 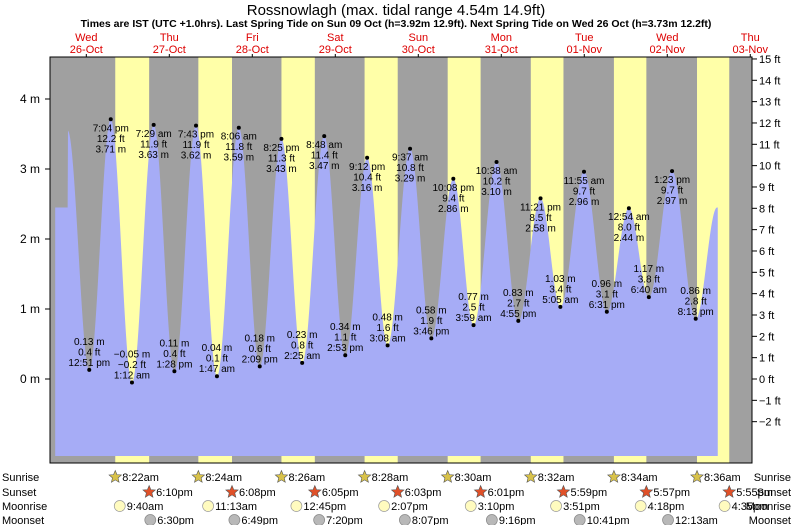 What do you see at coordinates (238, 147) in the screenshot?
I see `low-tide-label: 11.8 ft` at bounding box center [238, 147].